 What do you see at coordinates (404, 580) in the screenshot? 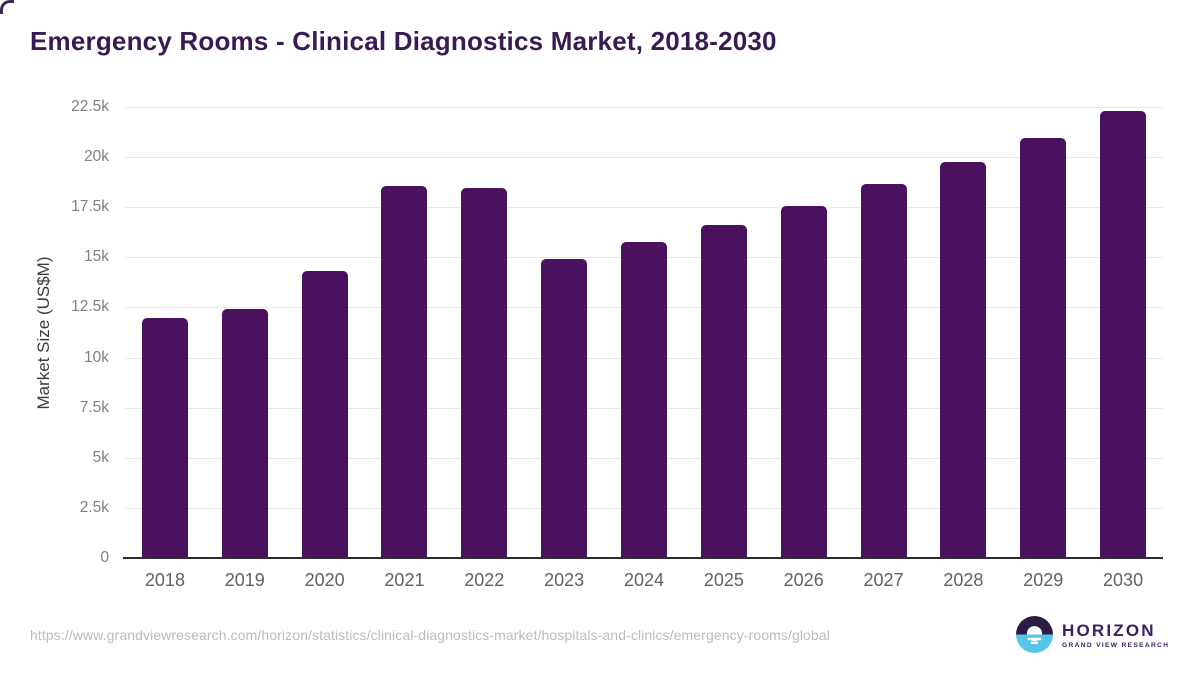
I see `x-tick-label: 2021` at bounding box center [404, 580].